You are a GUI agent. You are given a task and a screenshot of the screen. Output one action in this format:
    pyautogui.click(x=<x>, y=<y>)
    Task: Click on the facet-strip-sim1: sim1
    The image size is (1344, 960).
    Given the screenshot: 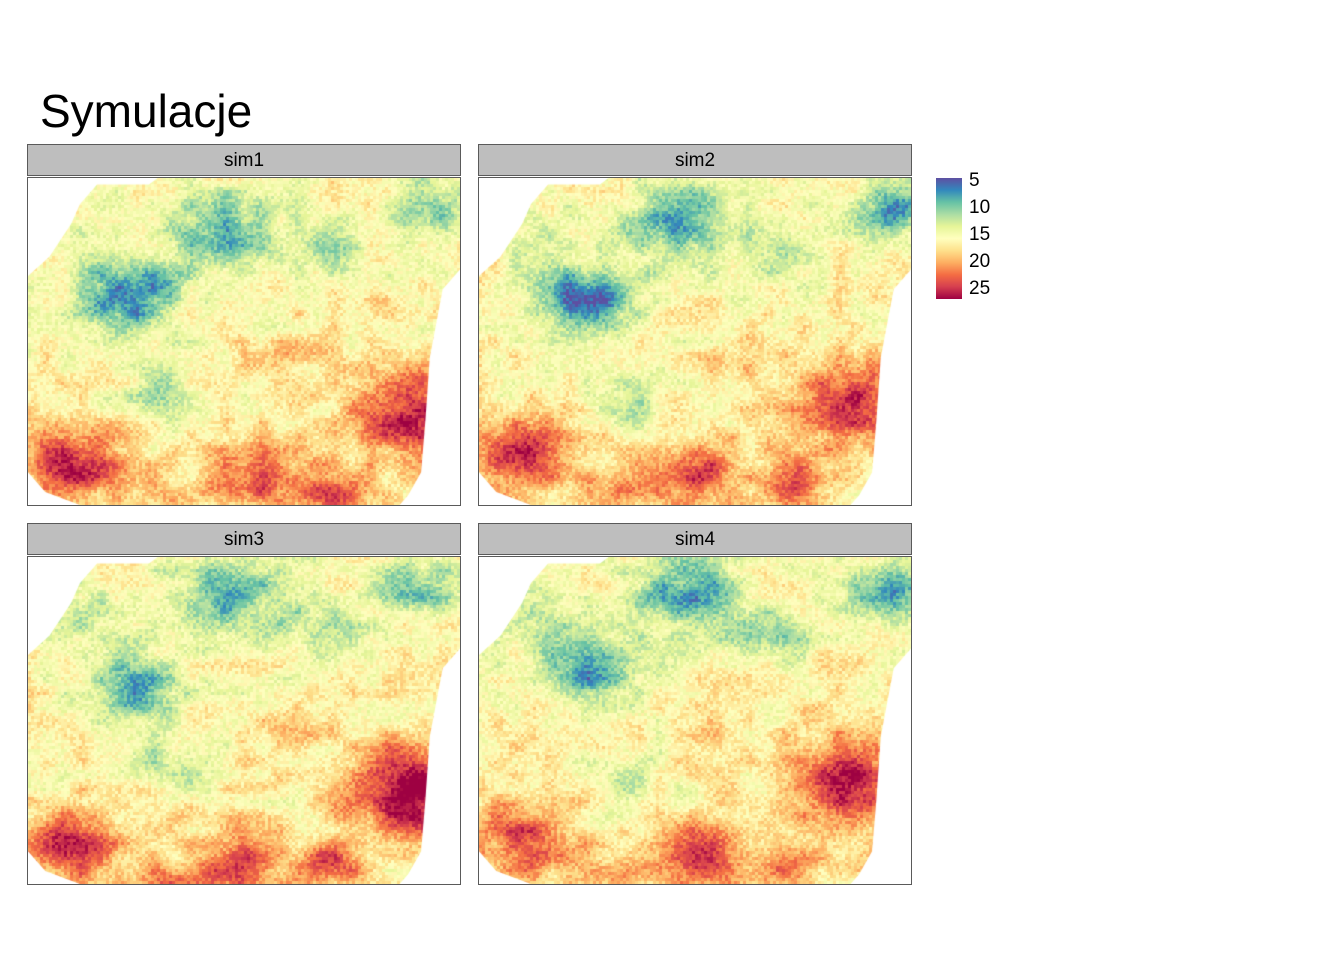 What is the action you would take?
    pyautogui.click(x=244, y=160)
    